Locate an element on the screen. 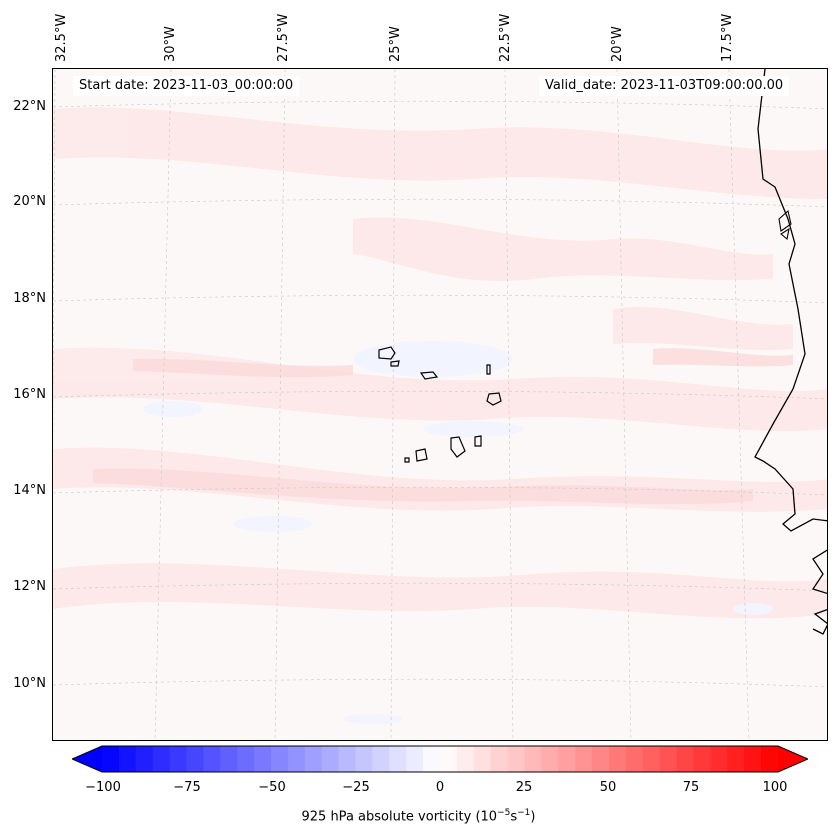  start-date-label: Start date: 2023-11-03_00:00:00 is located at coordinates (186, 86).